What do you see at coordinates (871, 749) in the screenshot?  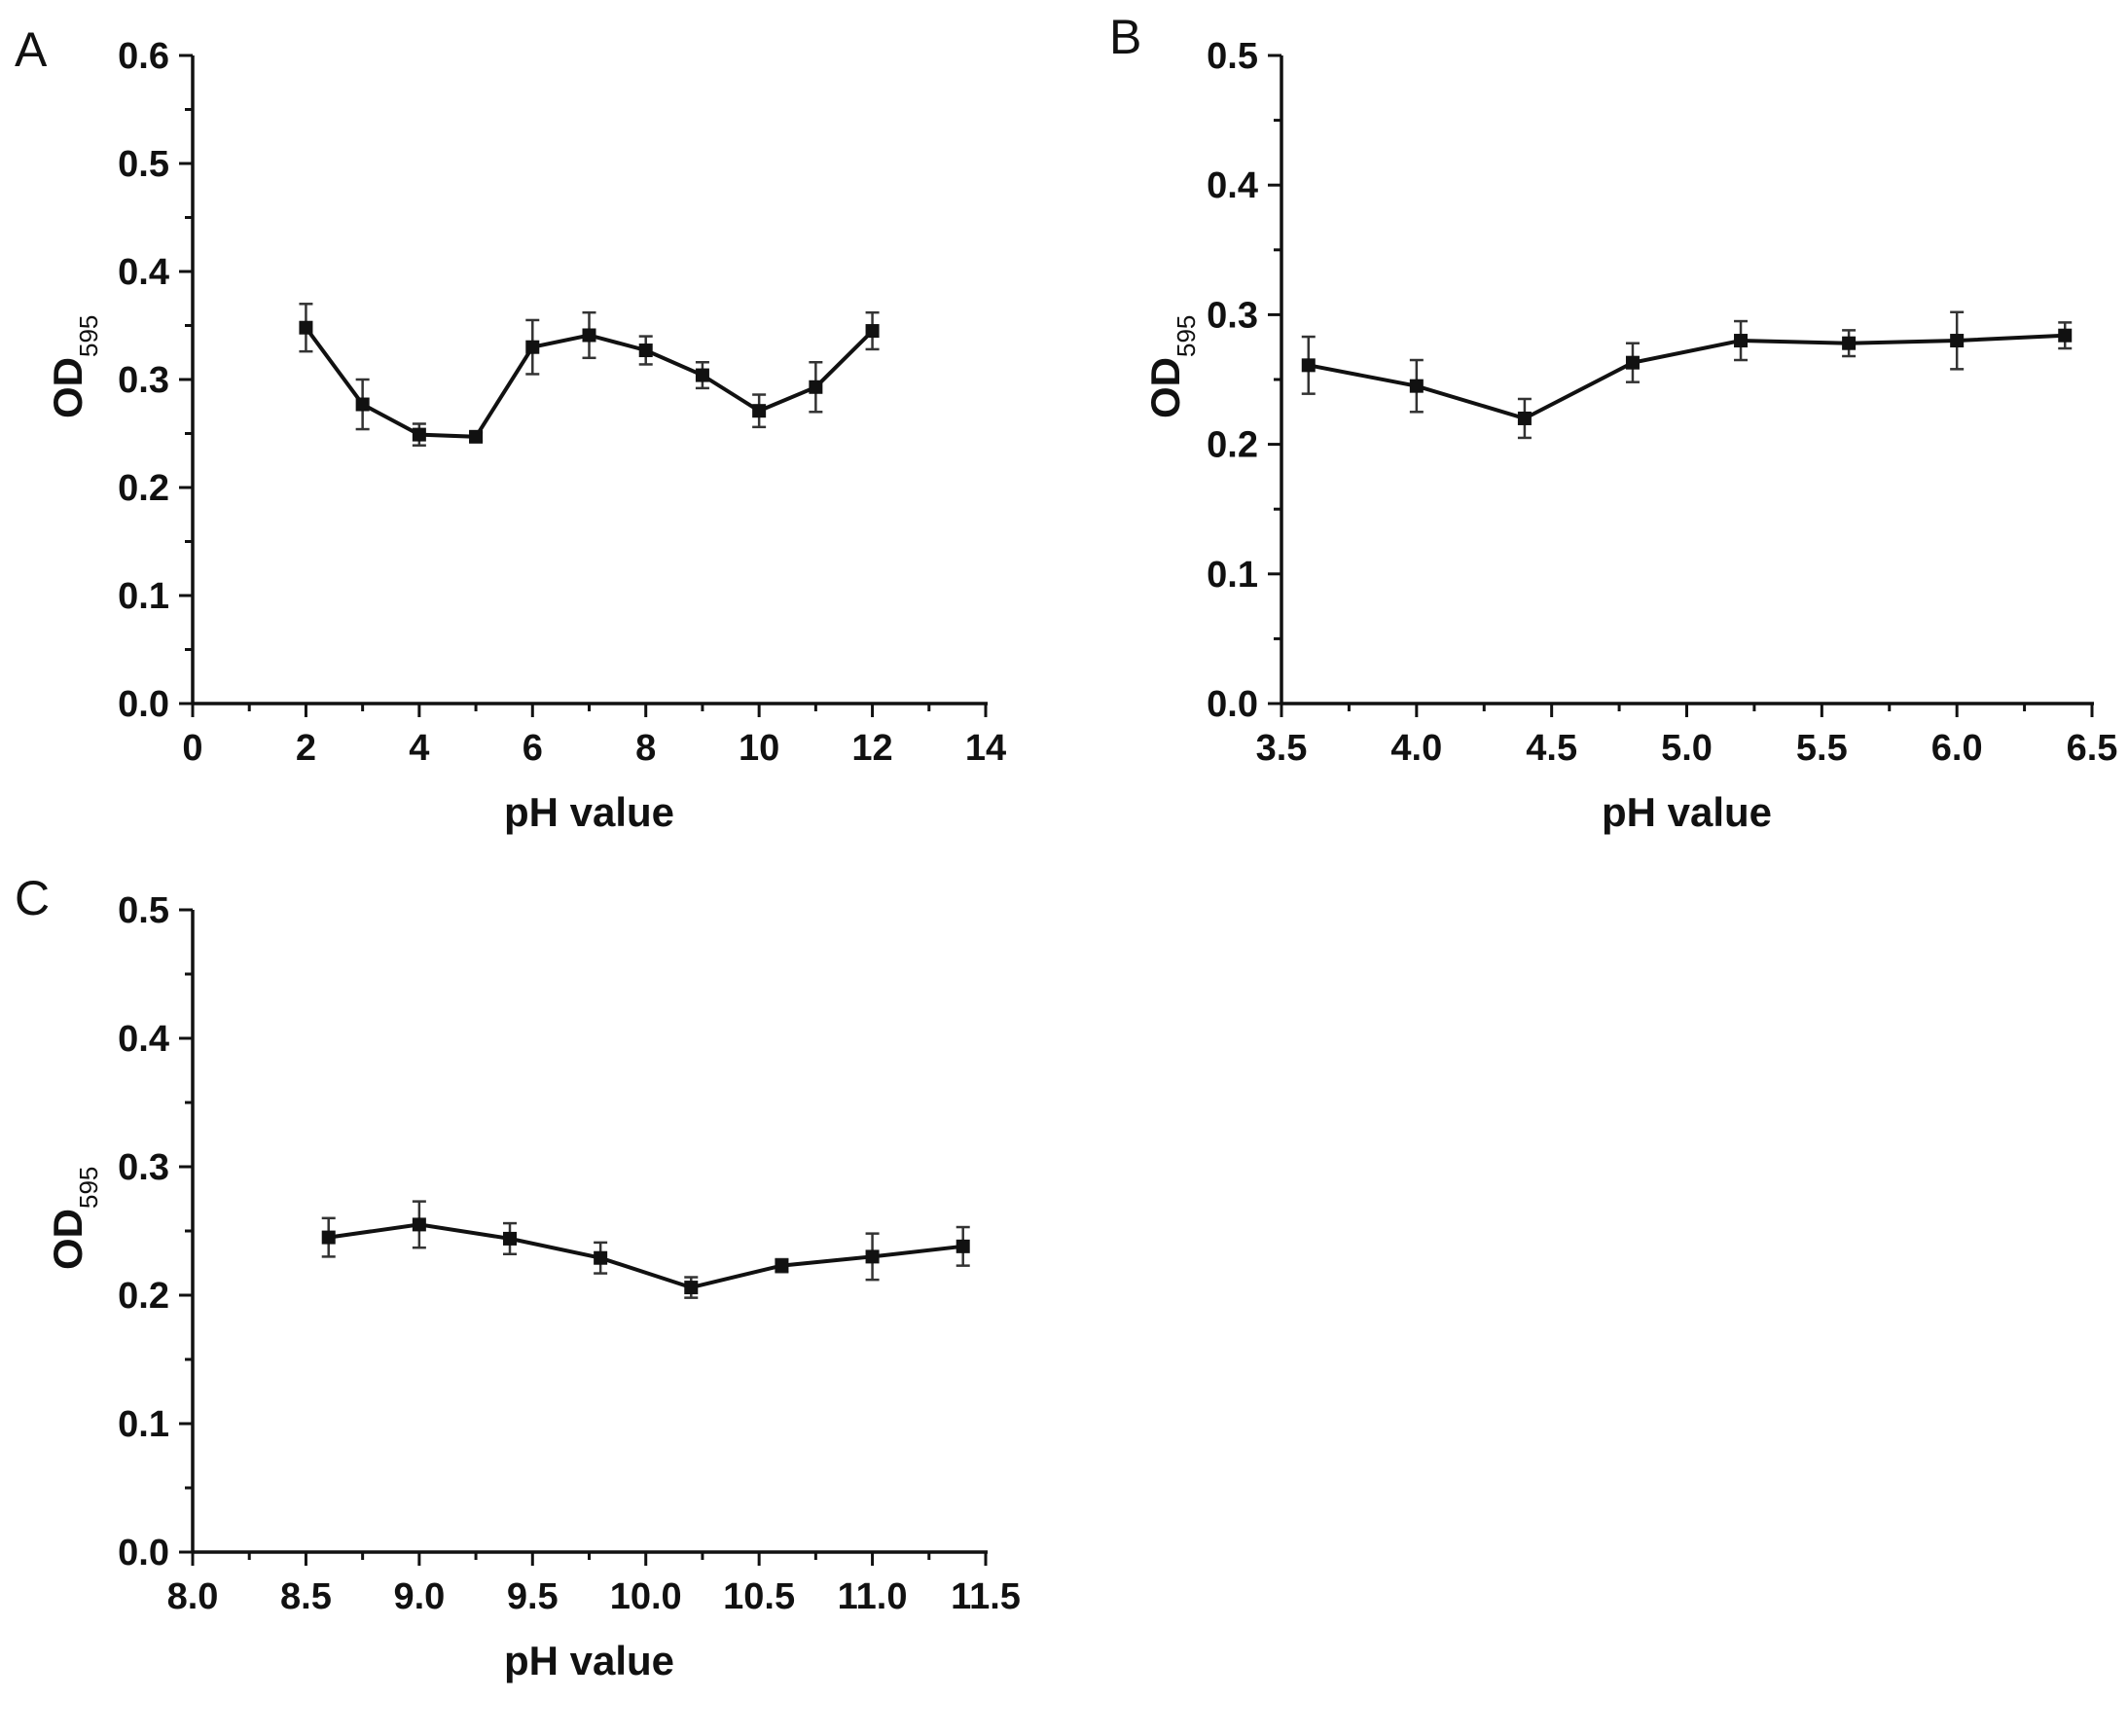 I see `x-tick-label: 12` at bounding box center [871, 749].